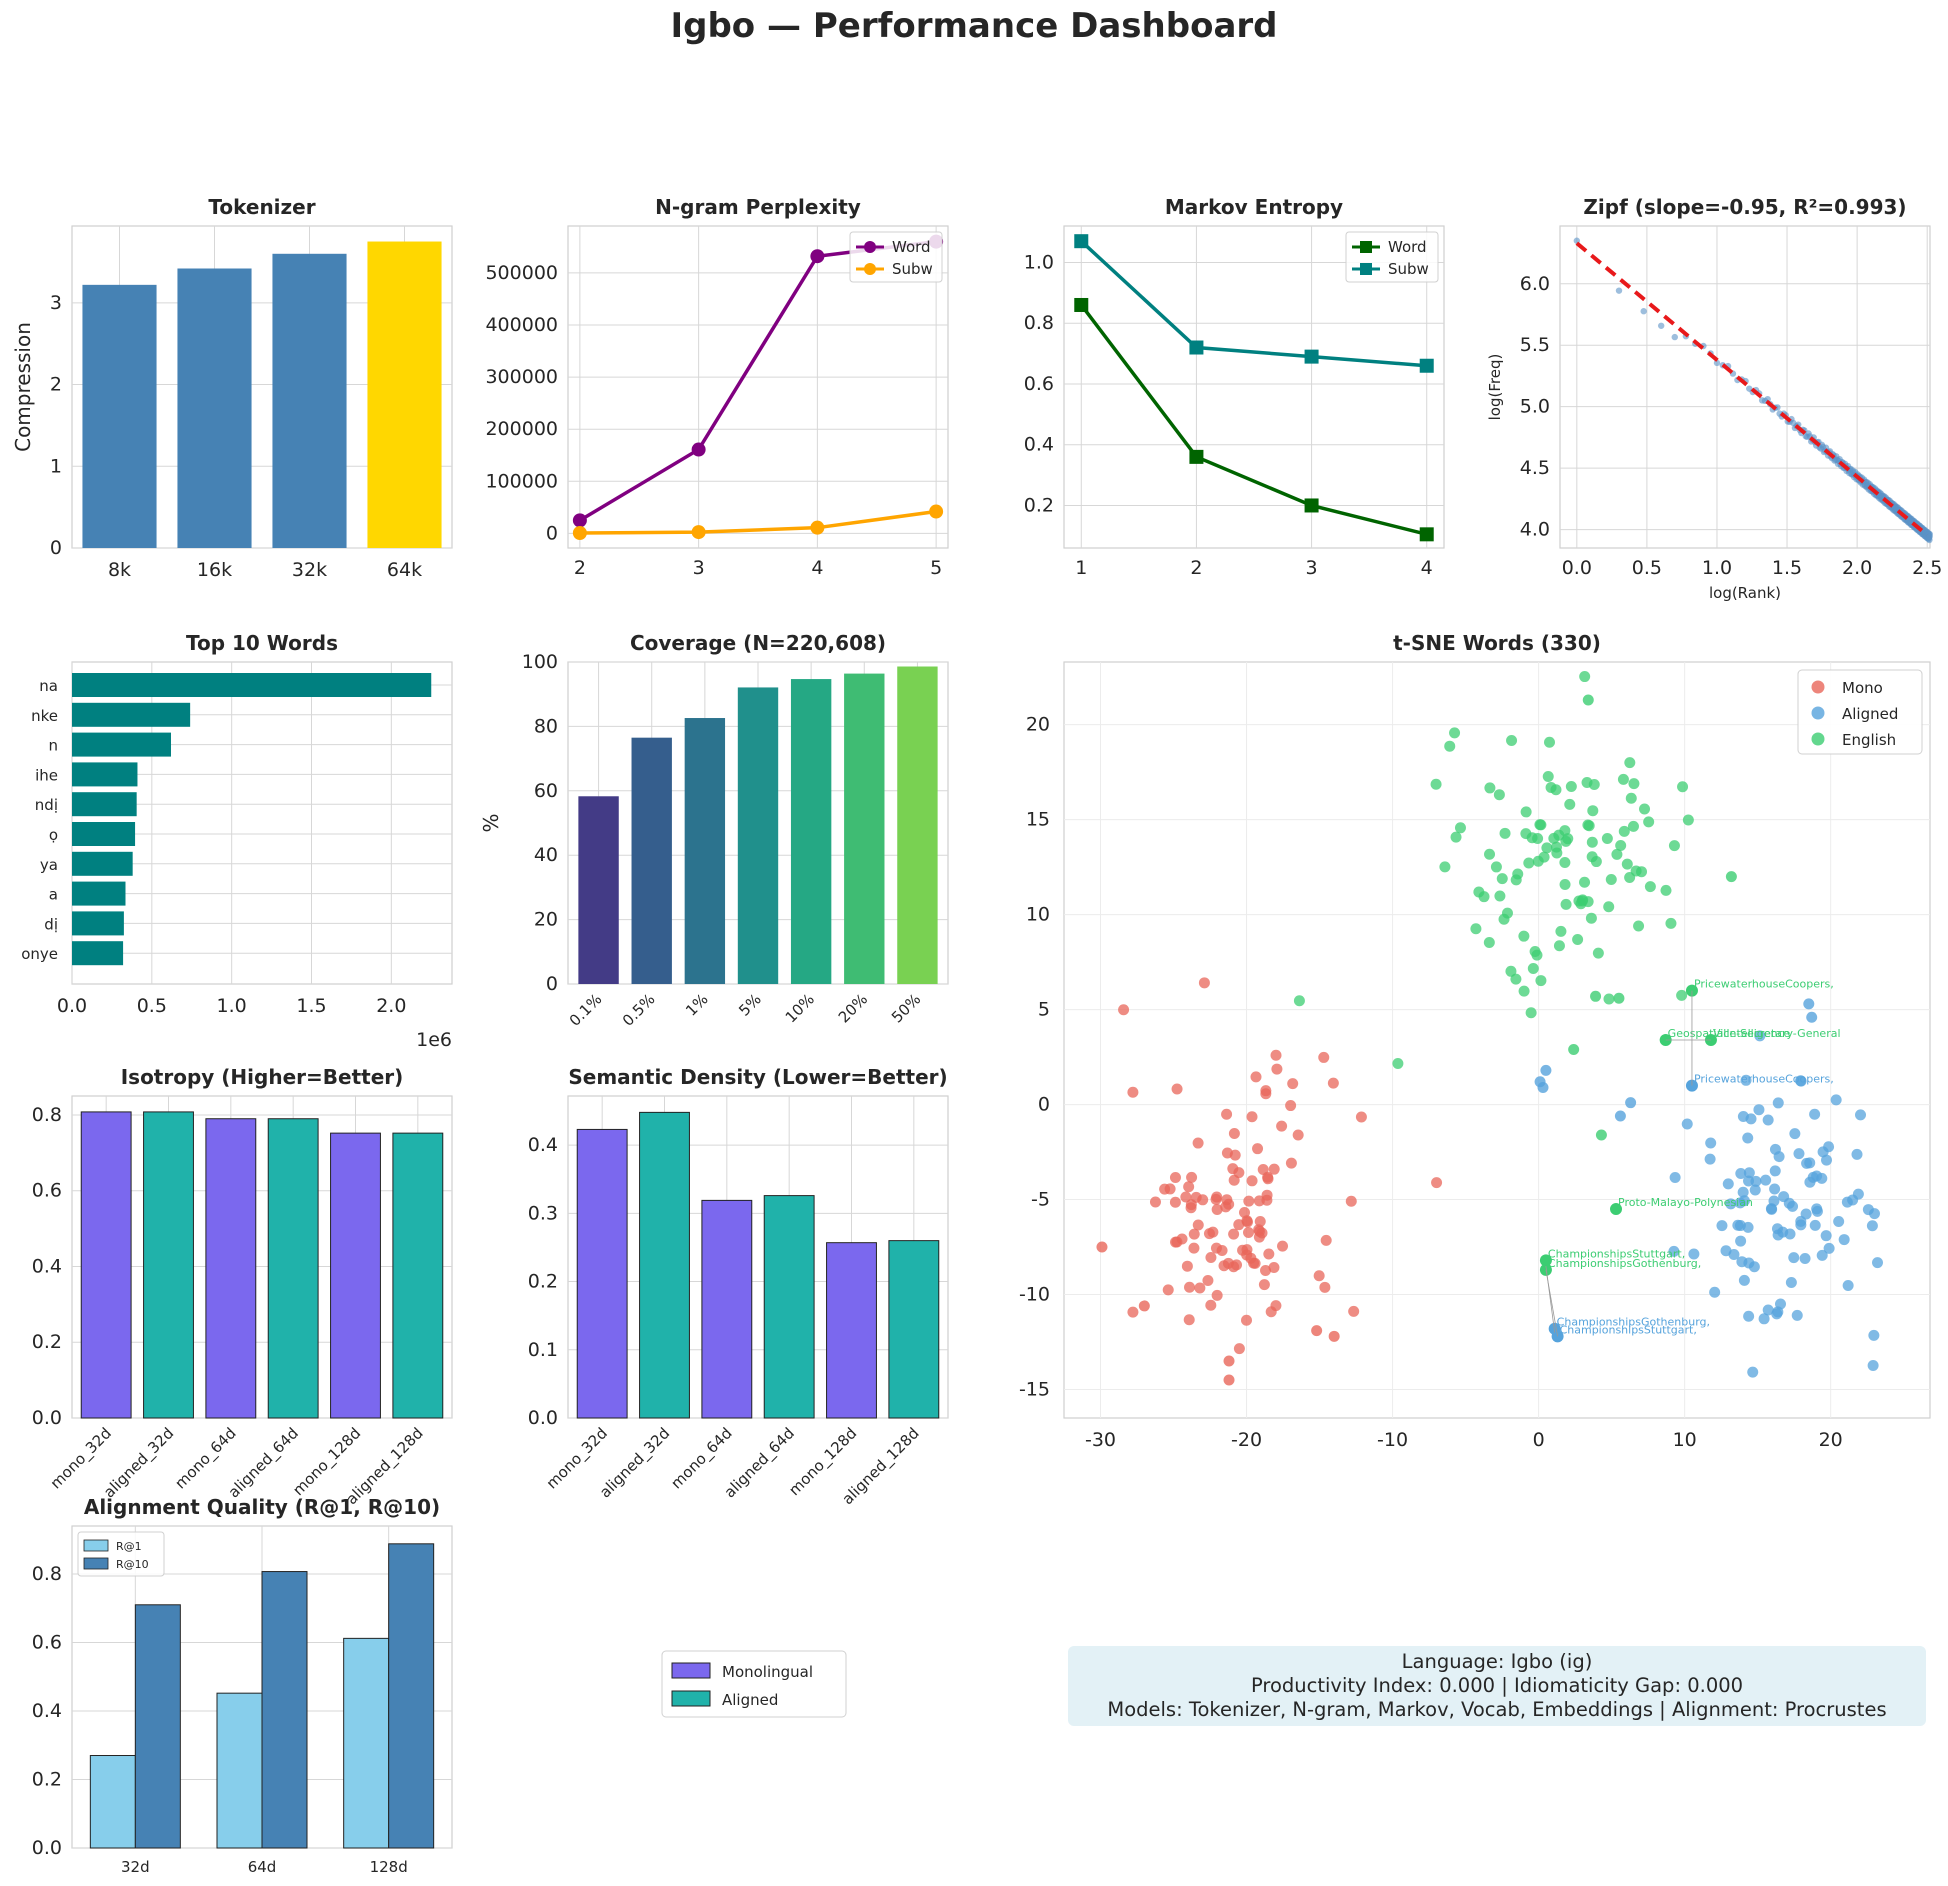 The width and height of the screenshot is (1948, 1886). Describe the element at coordinates (262, 1077) in the screenshot. I see `isotropy-title: Isotropy (Higher=Better)` at that location.